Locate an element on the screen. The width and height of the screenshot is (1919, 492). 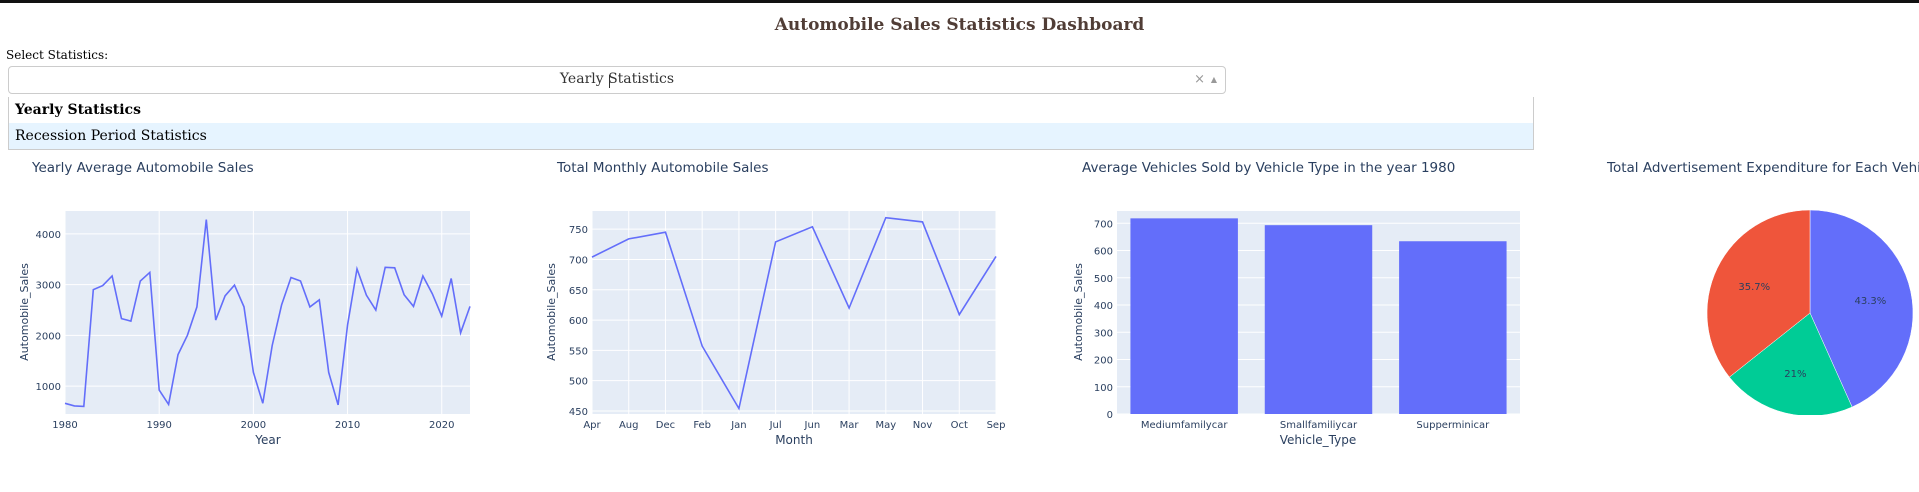
y-tick-label: 200 is located at coordinates (1103, 361).